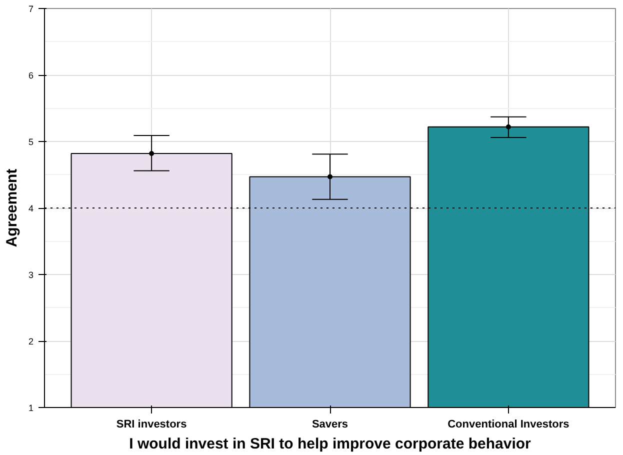 The image size is (623, 455). I want to click on y-axis-title: Agreement, so click(11, 208).